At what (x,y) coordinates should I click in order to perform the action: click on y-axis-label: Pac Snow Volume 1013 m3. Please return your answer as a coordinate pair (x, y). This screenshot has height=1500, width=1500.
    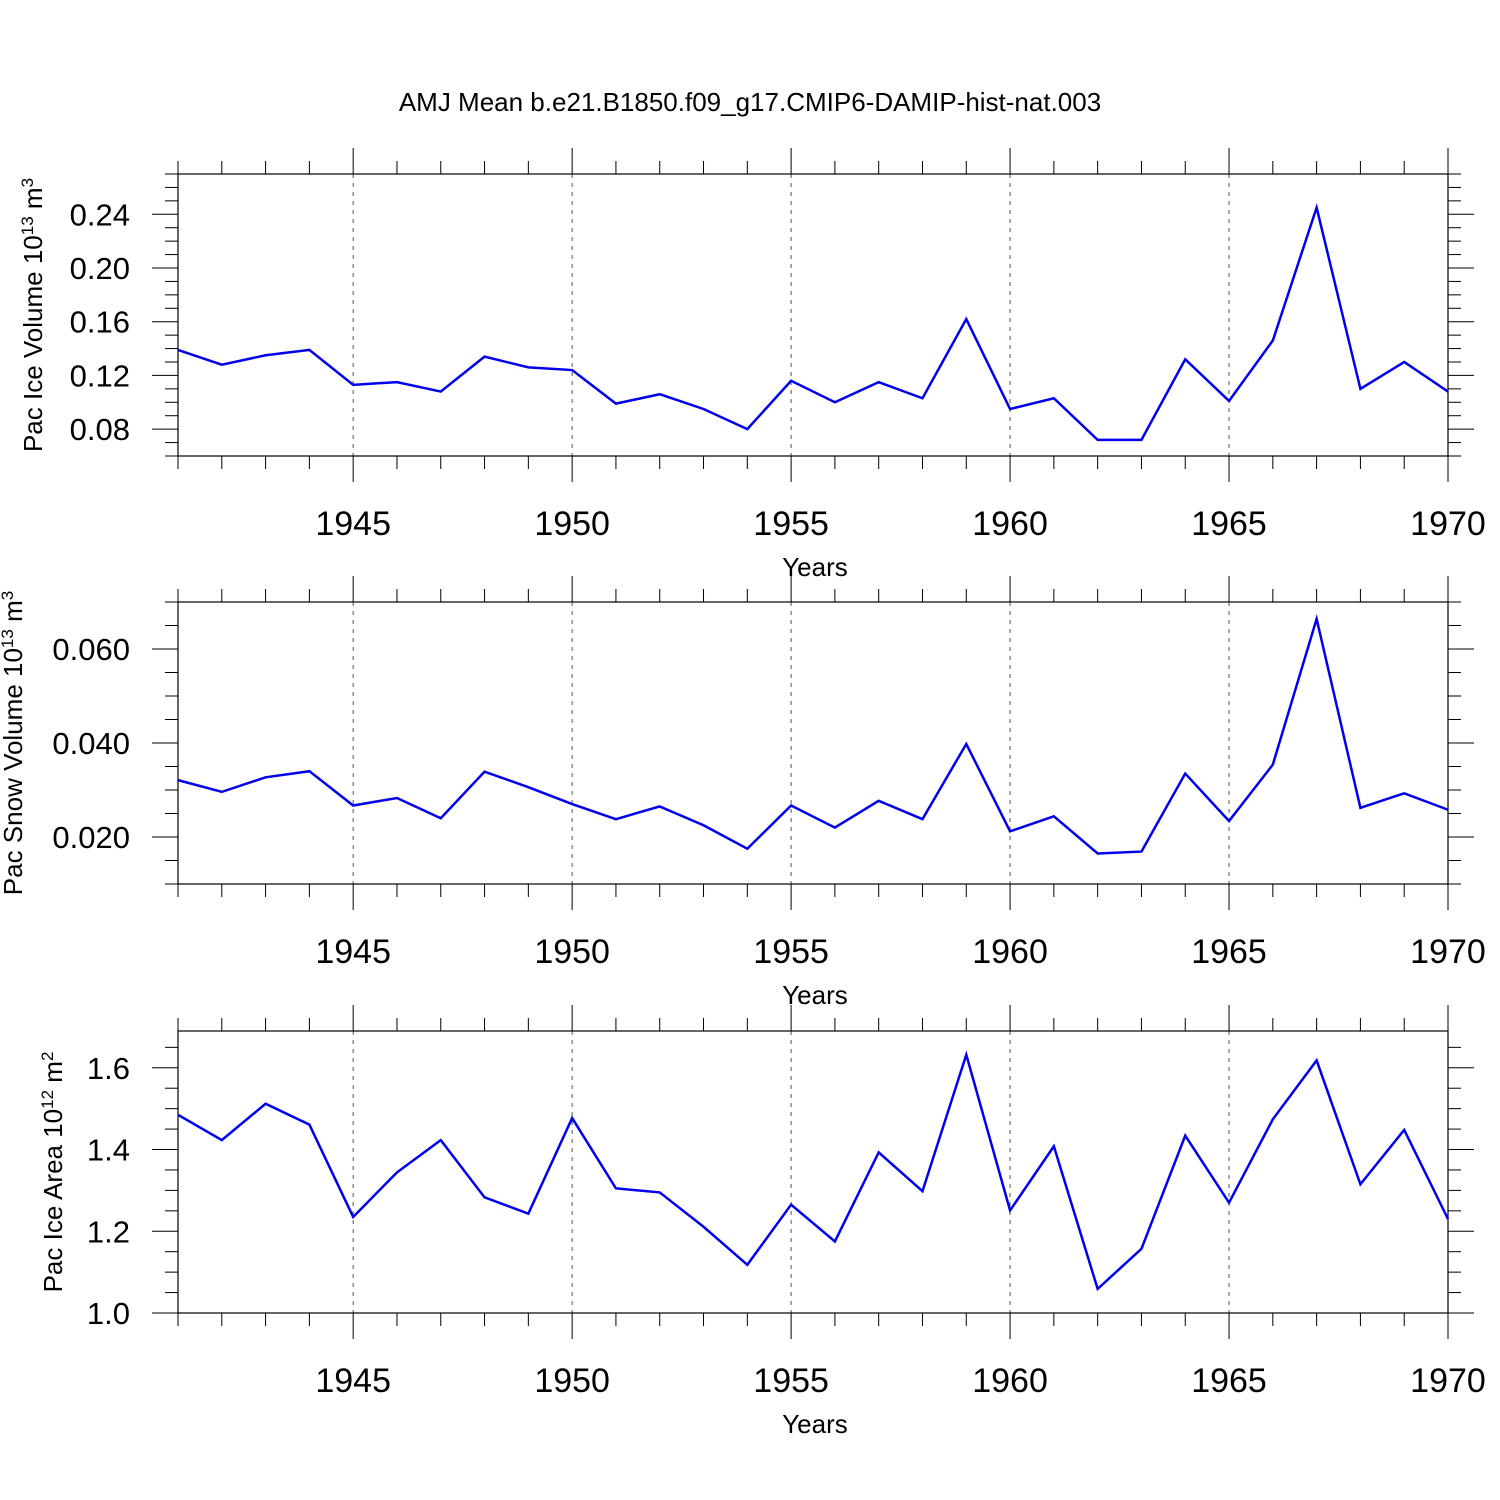
    Looking at the image, I should click on (14, 743).